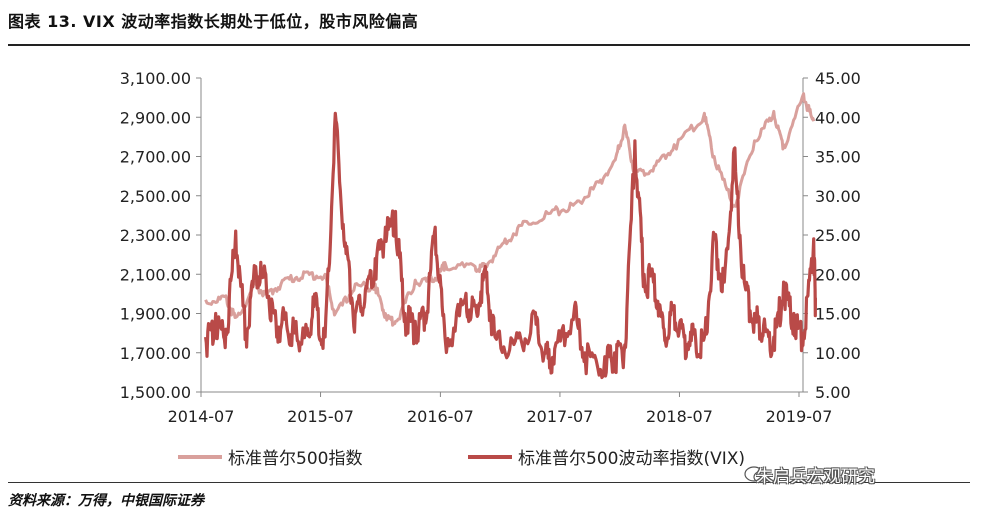 The width and height of the screenshot is (984, 516). What do you see at coordinates (155, 314) in the screenshot?
I see `left-tick-label: 1,900.00` at bounding box center [155, 314].